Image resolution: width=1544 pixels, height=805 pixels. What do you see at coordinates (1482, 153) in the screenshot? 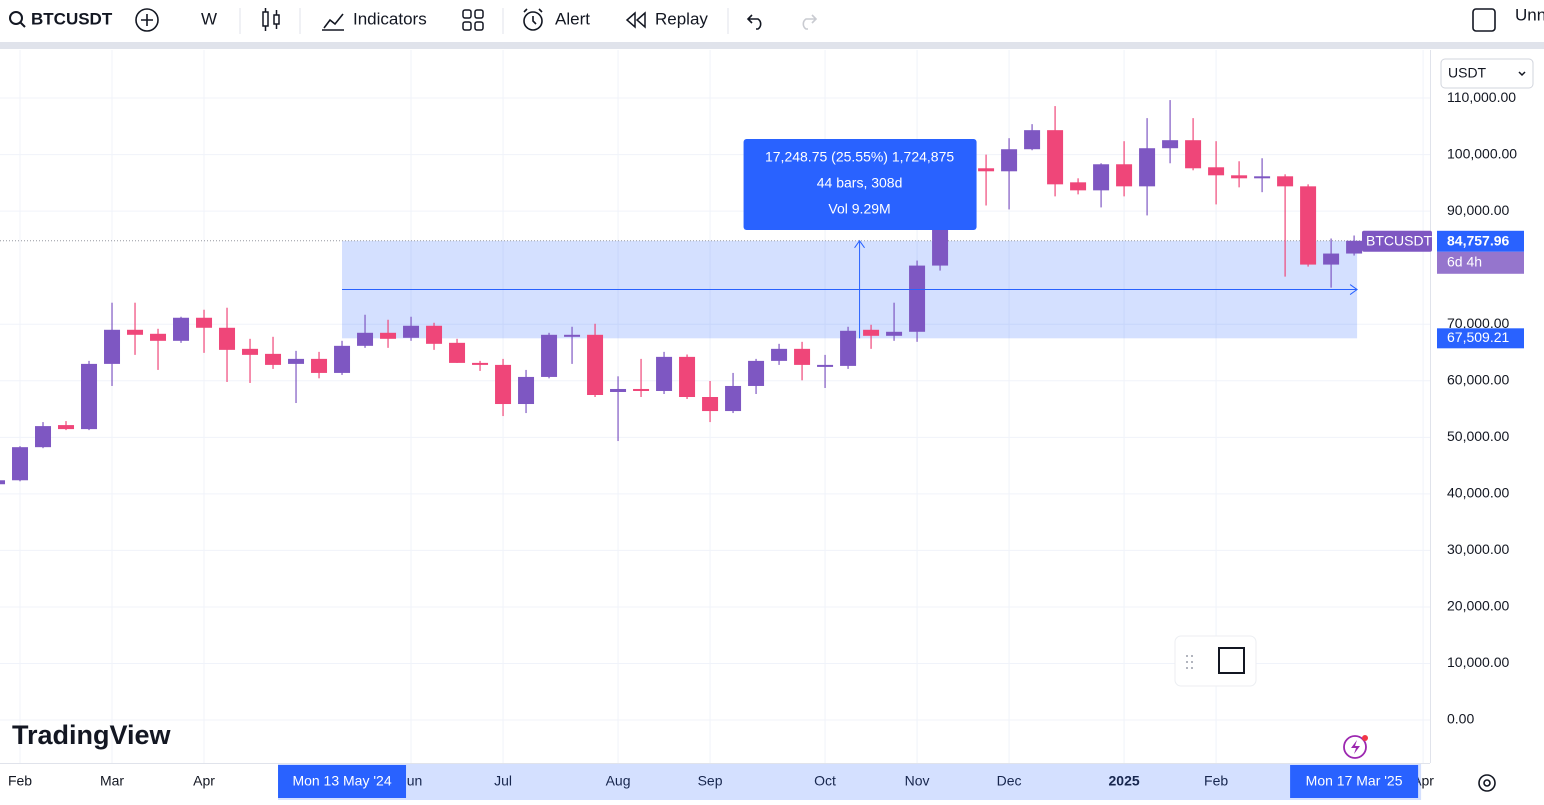
I see `y-tick-label: 100,000.00` at bounding box center [1482, 153].